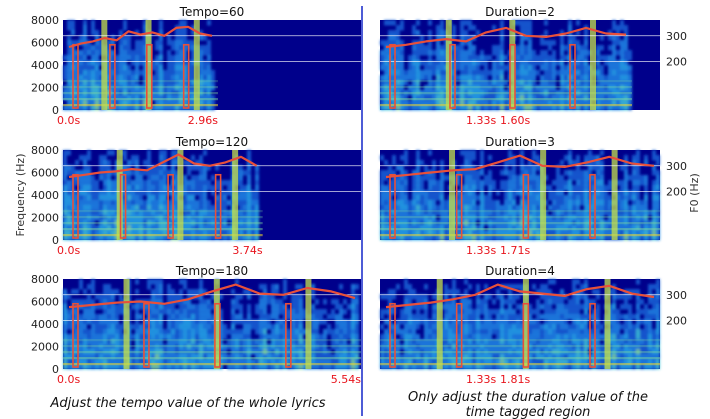  What do you see at coordinates (55, 110) in the screenshot?
I see `y-tick-label: 0` at bounding box center [55, 110].